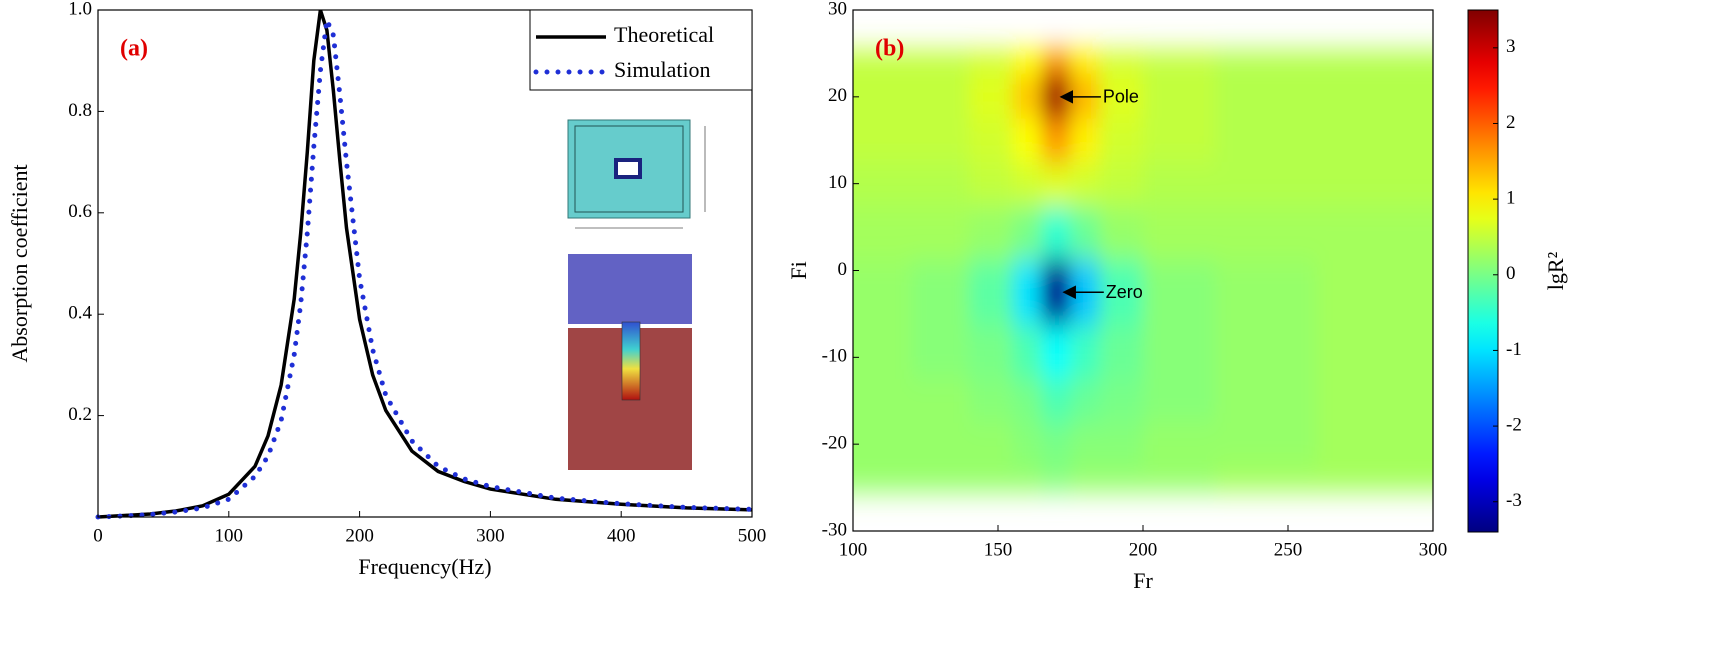  Describe the element at coordinates (1143, 549) in the screenshot. I see `x-tick-label: 200` at that location.